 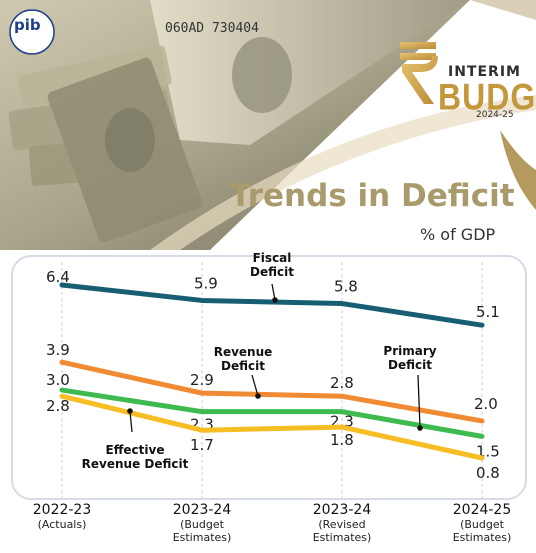 I want to click on data-label: 3.9, so click(x=58, y=350).